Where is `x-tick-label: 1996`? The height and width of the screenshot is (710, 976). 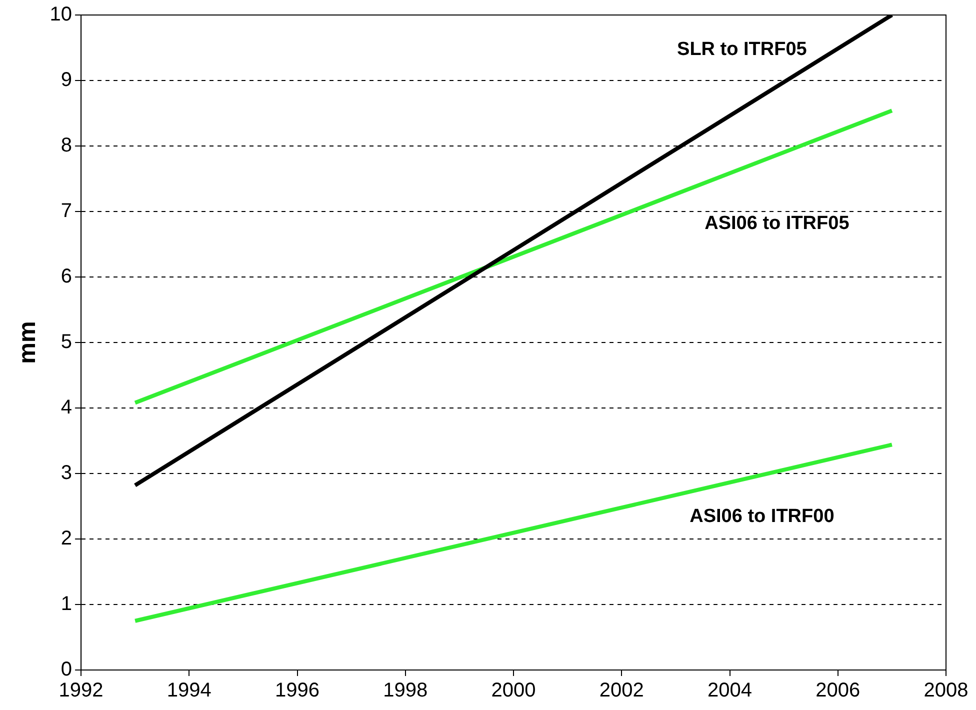
x-tick-label: 1996 is located at coordinates (297, 691).